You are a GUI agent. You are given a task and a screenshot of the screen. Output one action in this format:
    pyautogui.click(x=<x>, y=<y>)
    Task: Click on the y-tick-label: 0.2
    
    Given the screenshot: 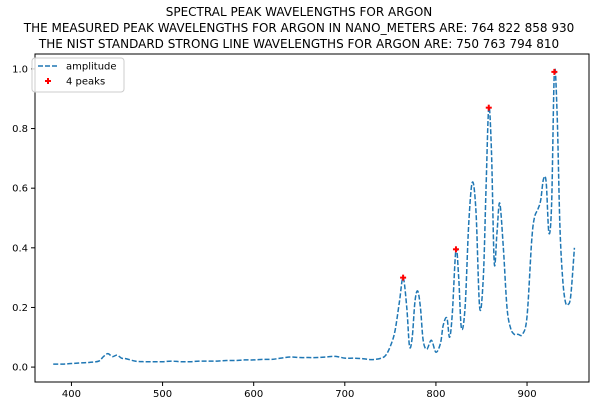 What is the action you would take?
    pyautogui.click(x=20, y=308)
    